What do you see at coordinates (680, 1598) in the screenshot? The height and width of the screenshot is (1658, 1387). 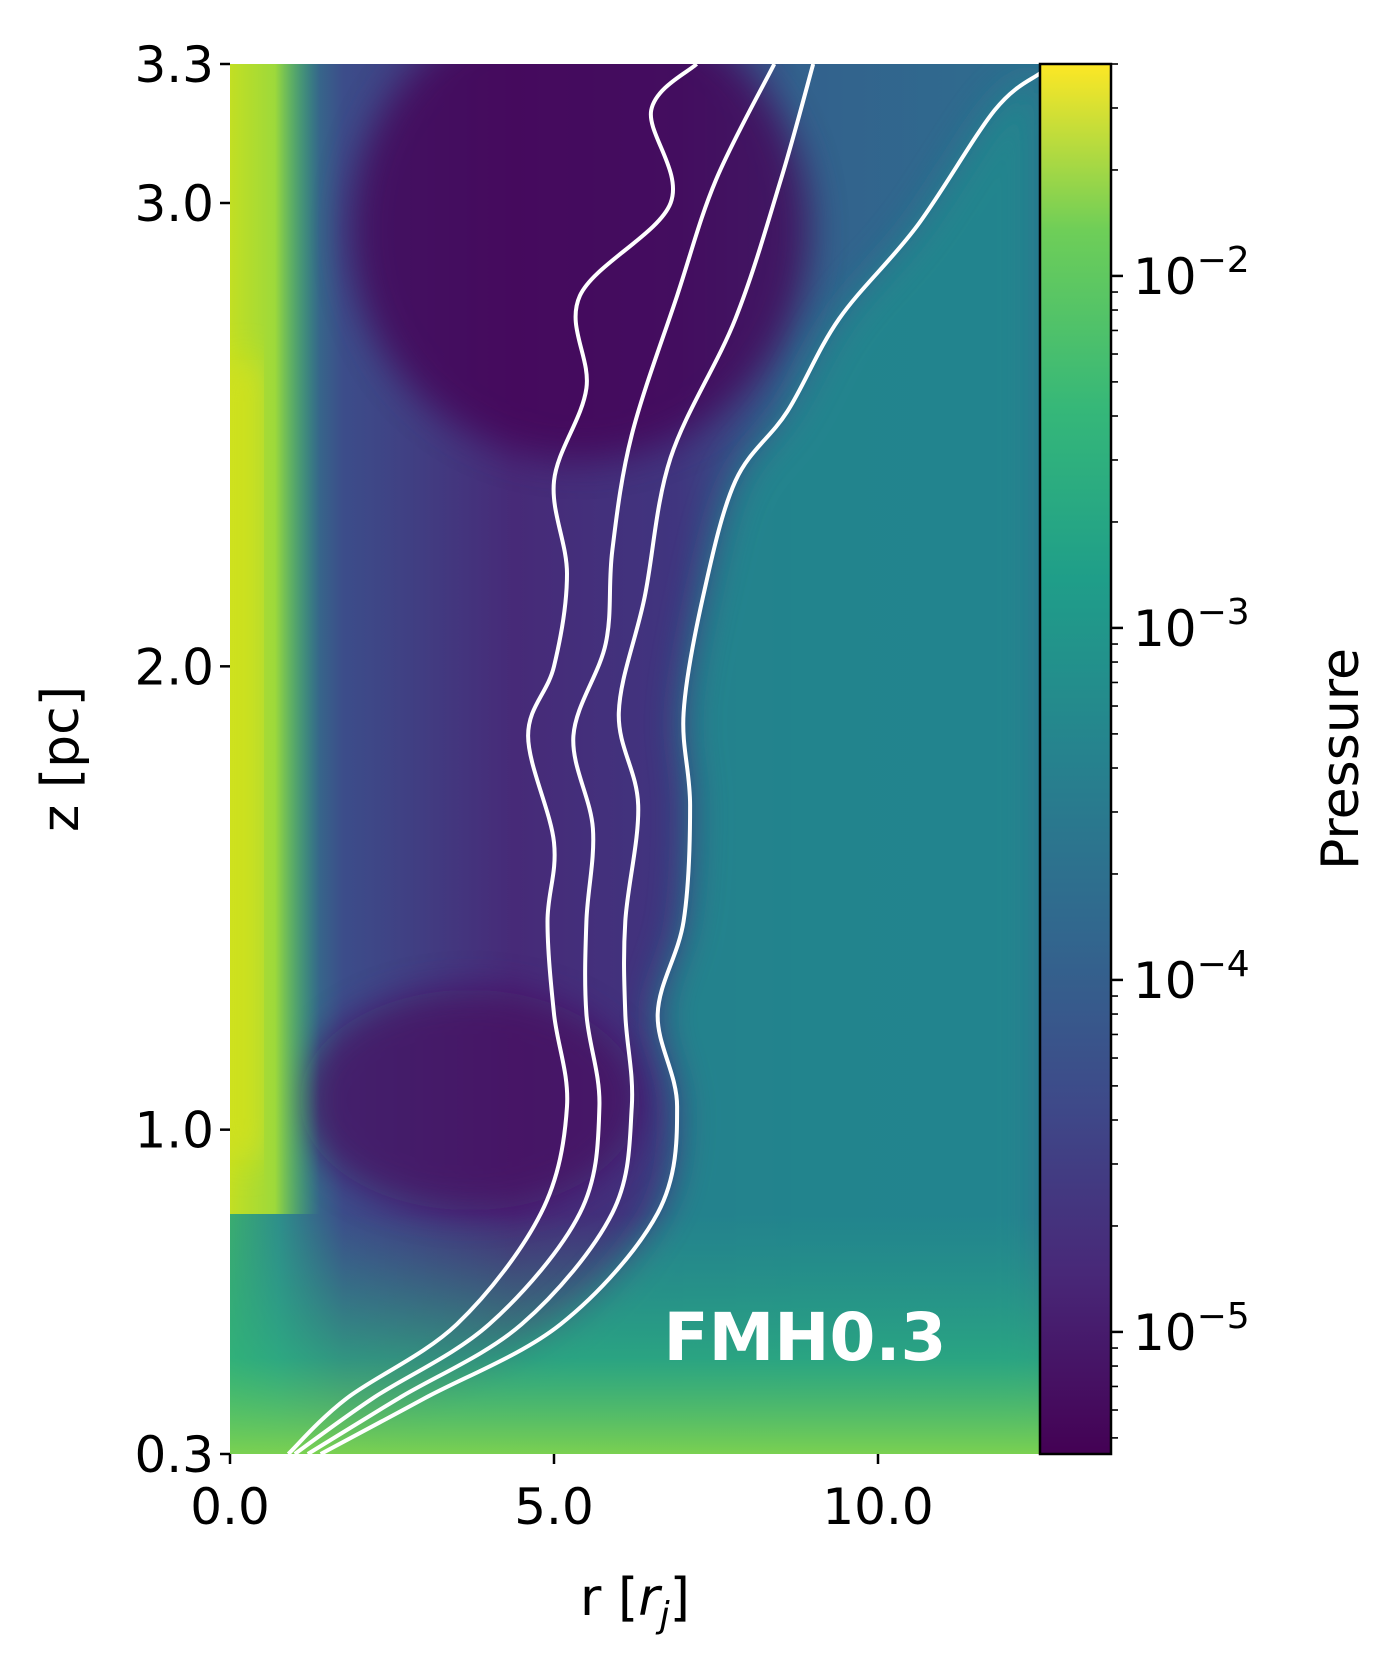 I see `x-axis-title-end: ]` at bounding box center [680, 1598].